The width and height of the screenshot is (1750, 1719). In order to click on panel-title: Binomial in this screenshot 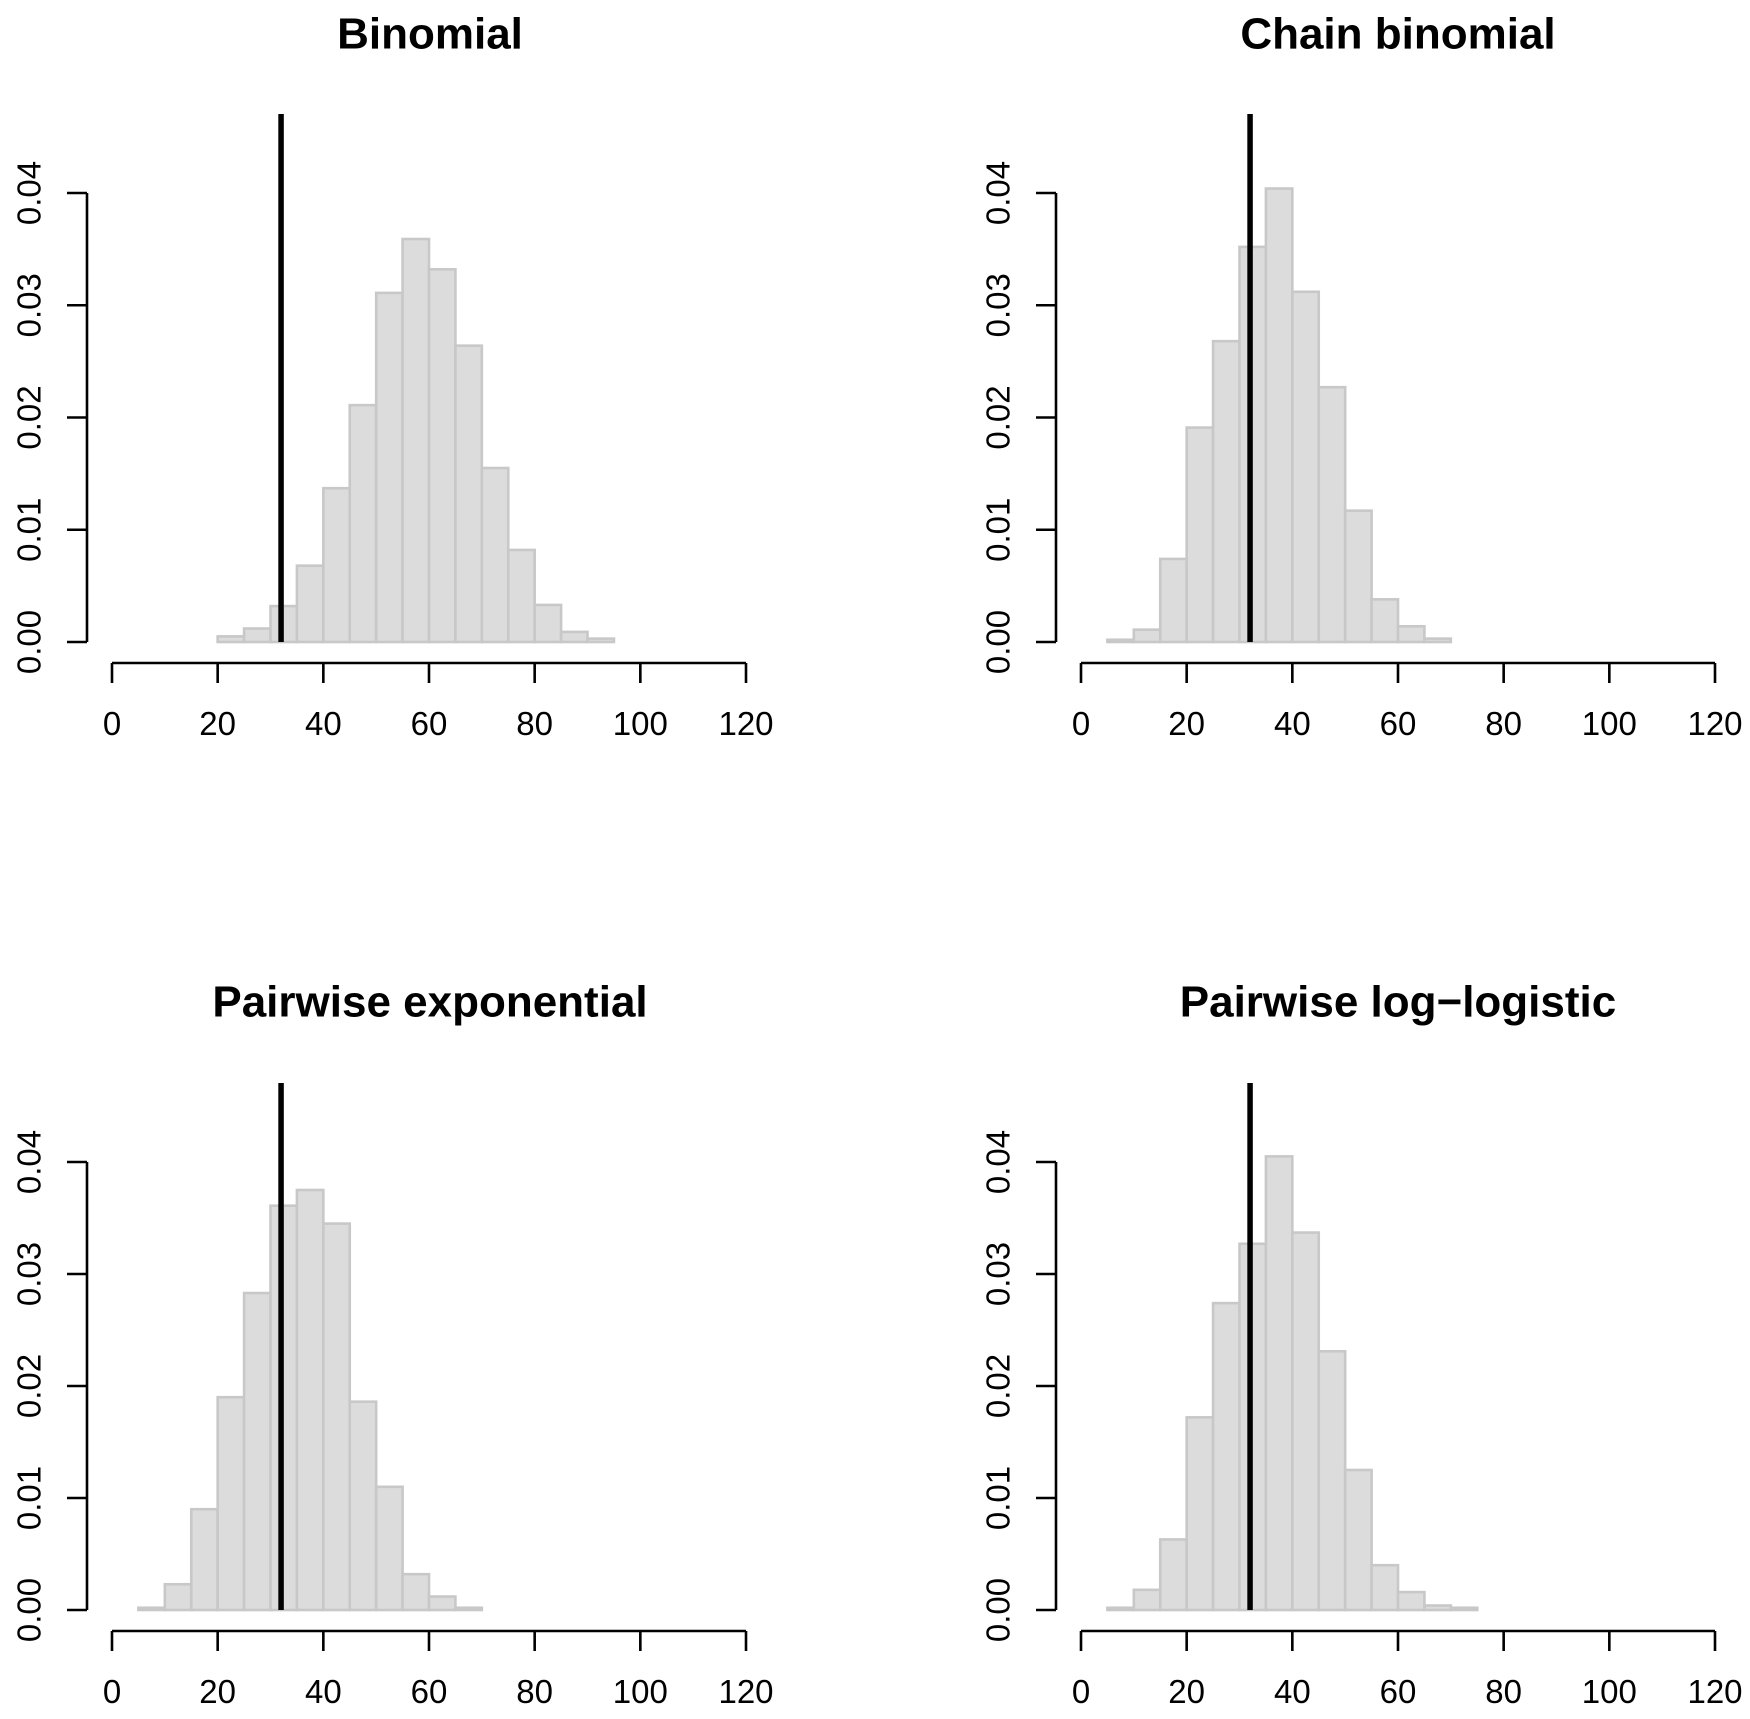, I will do `click(430, 34)`.